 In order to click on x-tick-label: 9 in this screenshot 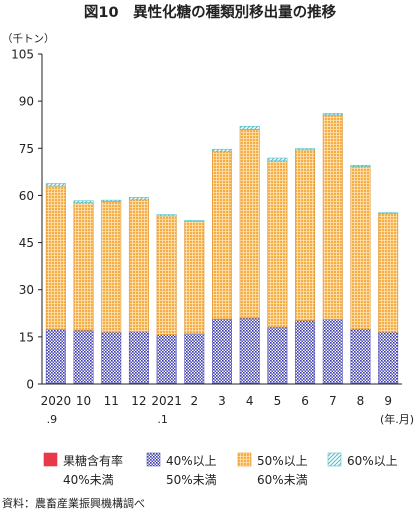, I will do `click(388, 401)`.